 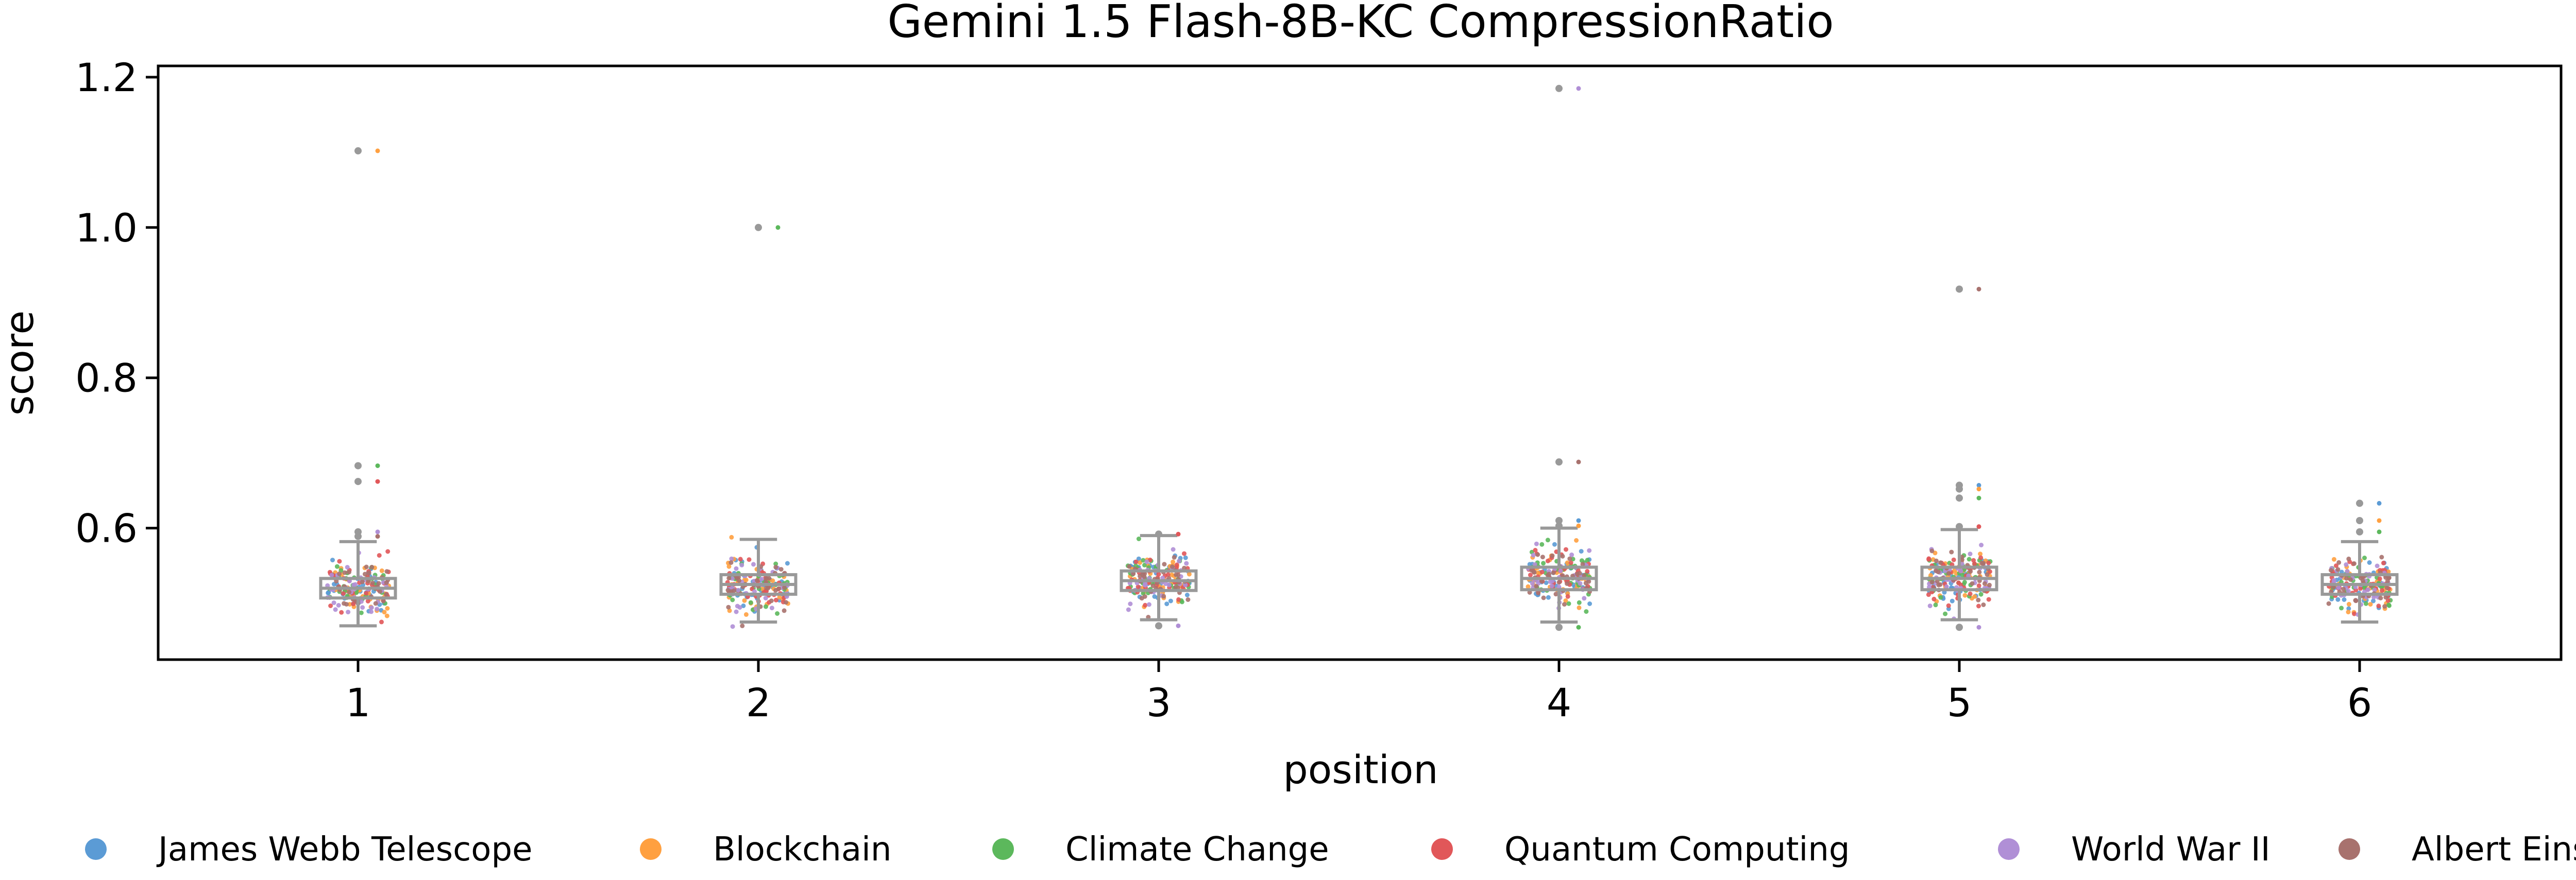 What do you see at coordinates (1677, 850) in the screenshot?
I see `legend-label: Quantum Computing` at bounding box center [1677, 850].